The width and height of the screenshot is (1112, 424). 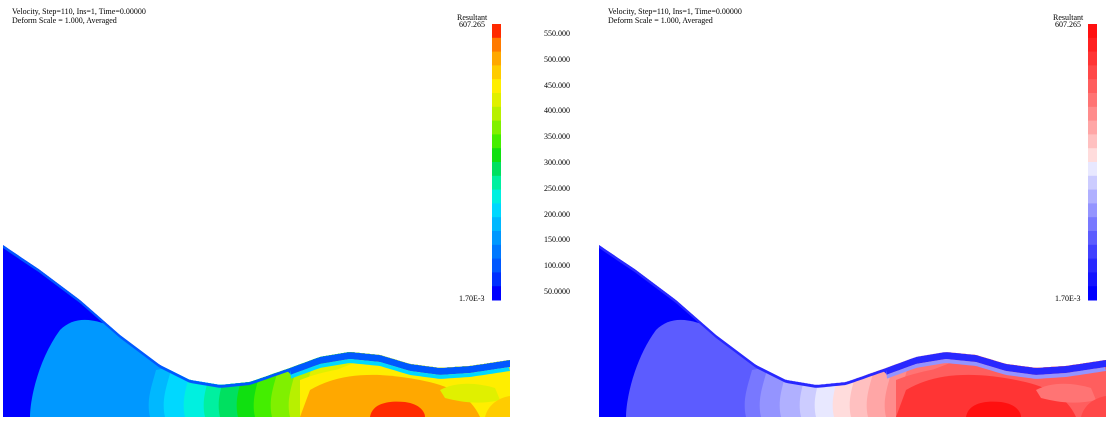 What do you see at coordinates (557, 240) in the screenshot?
I see `legend-tick-label: 150.000` at bounding box center [557, 240].